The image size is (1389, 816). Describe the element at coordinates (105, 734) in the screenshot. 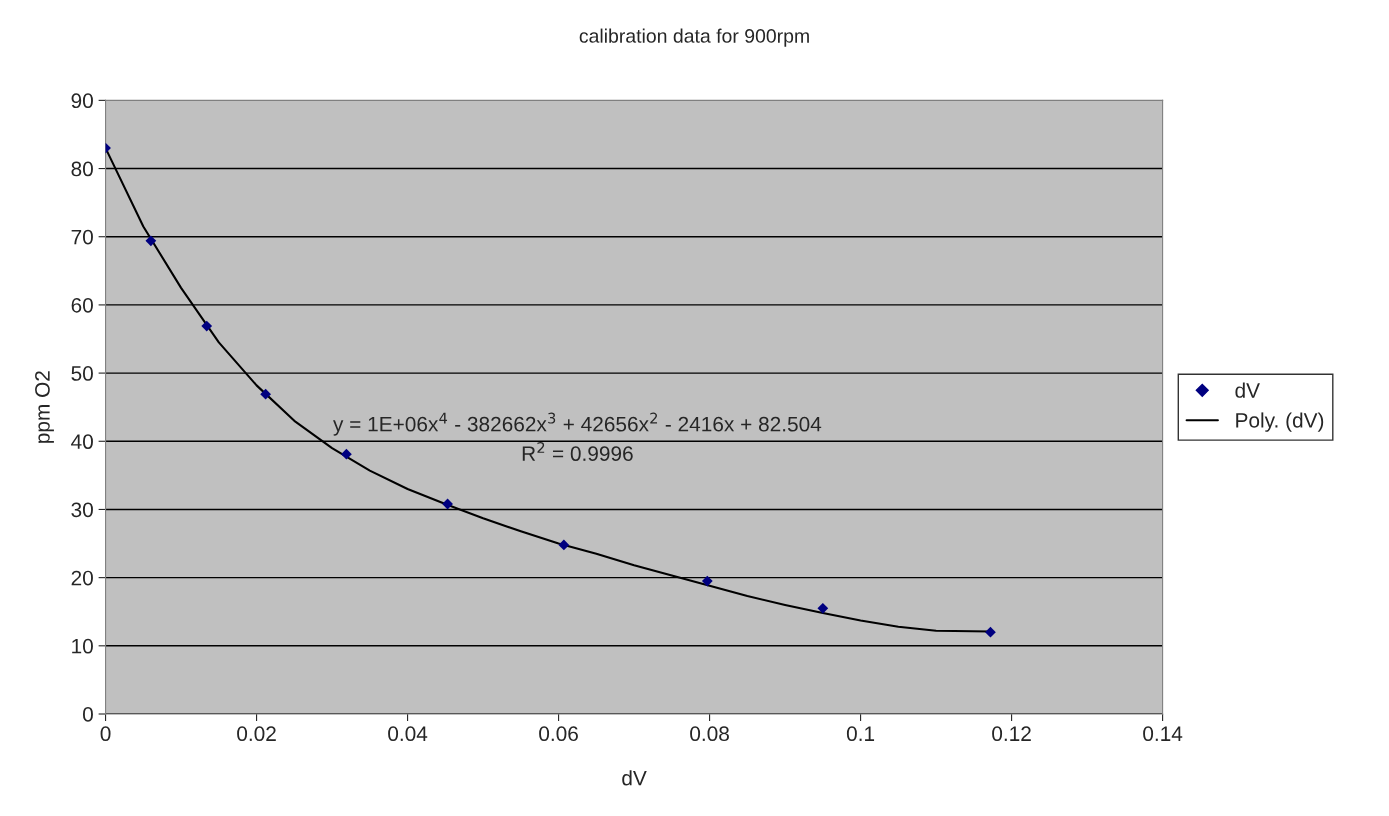

I see `x-tick-label: 0` at that location.